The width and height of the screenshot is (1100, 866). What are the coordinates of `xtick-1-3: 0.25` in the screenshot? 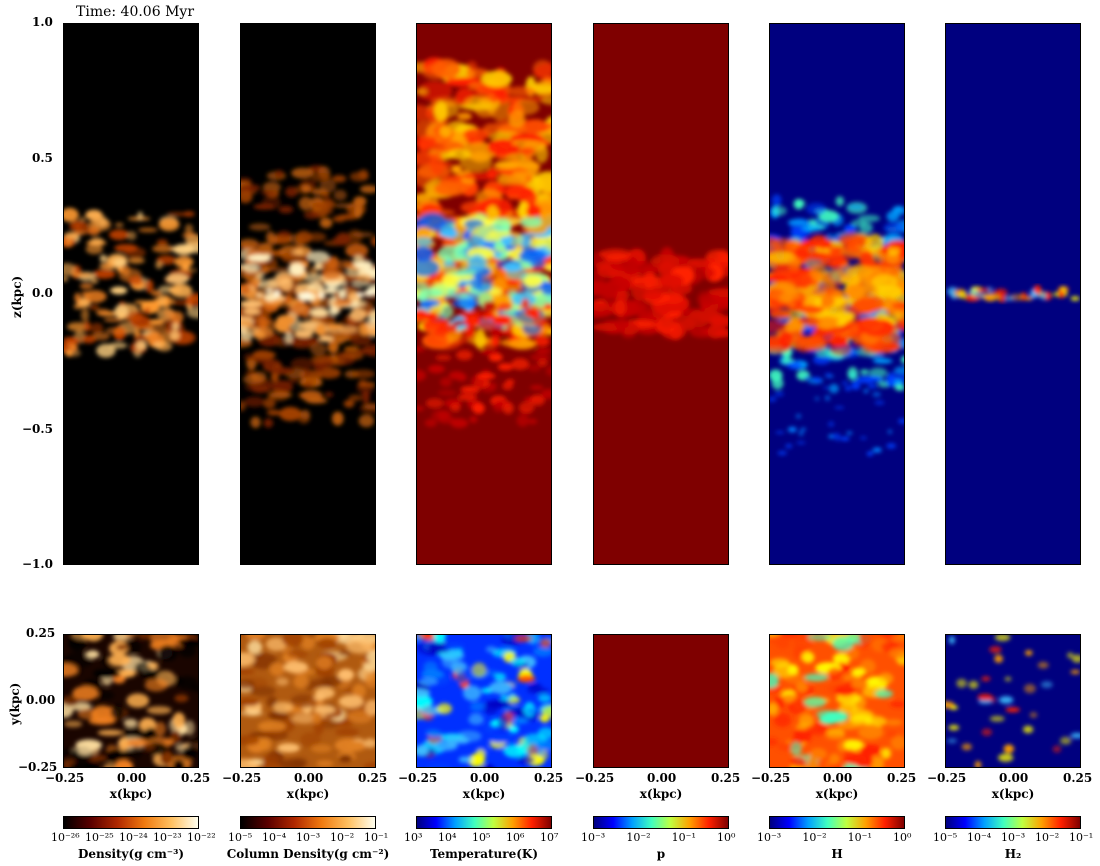 It's located at (196, 778).